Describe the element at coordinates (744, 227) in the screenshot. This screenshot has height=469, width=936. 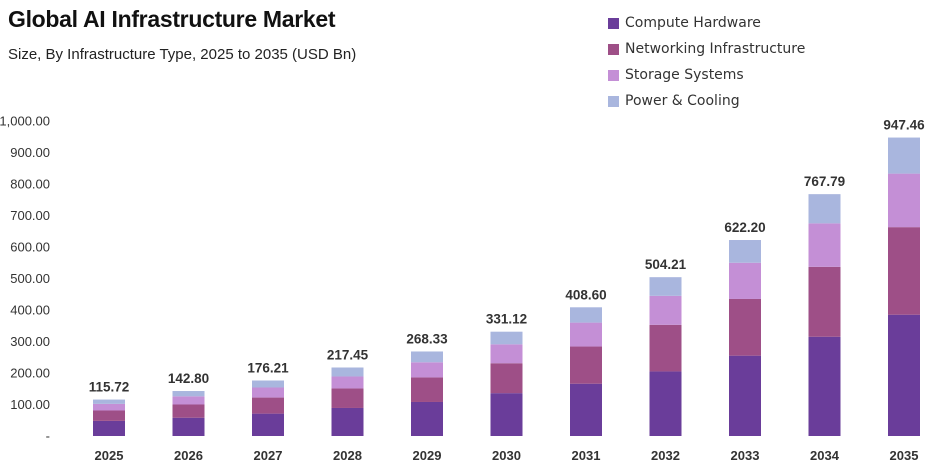
I see `bar-total-label: 622.20` at that location.